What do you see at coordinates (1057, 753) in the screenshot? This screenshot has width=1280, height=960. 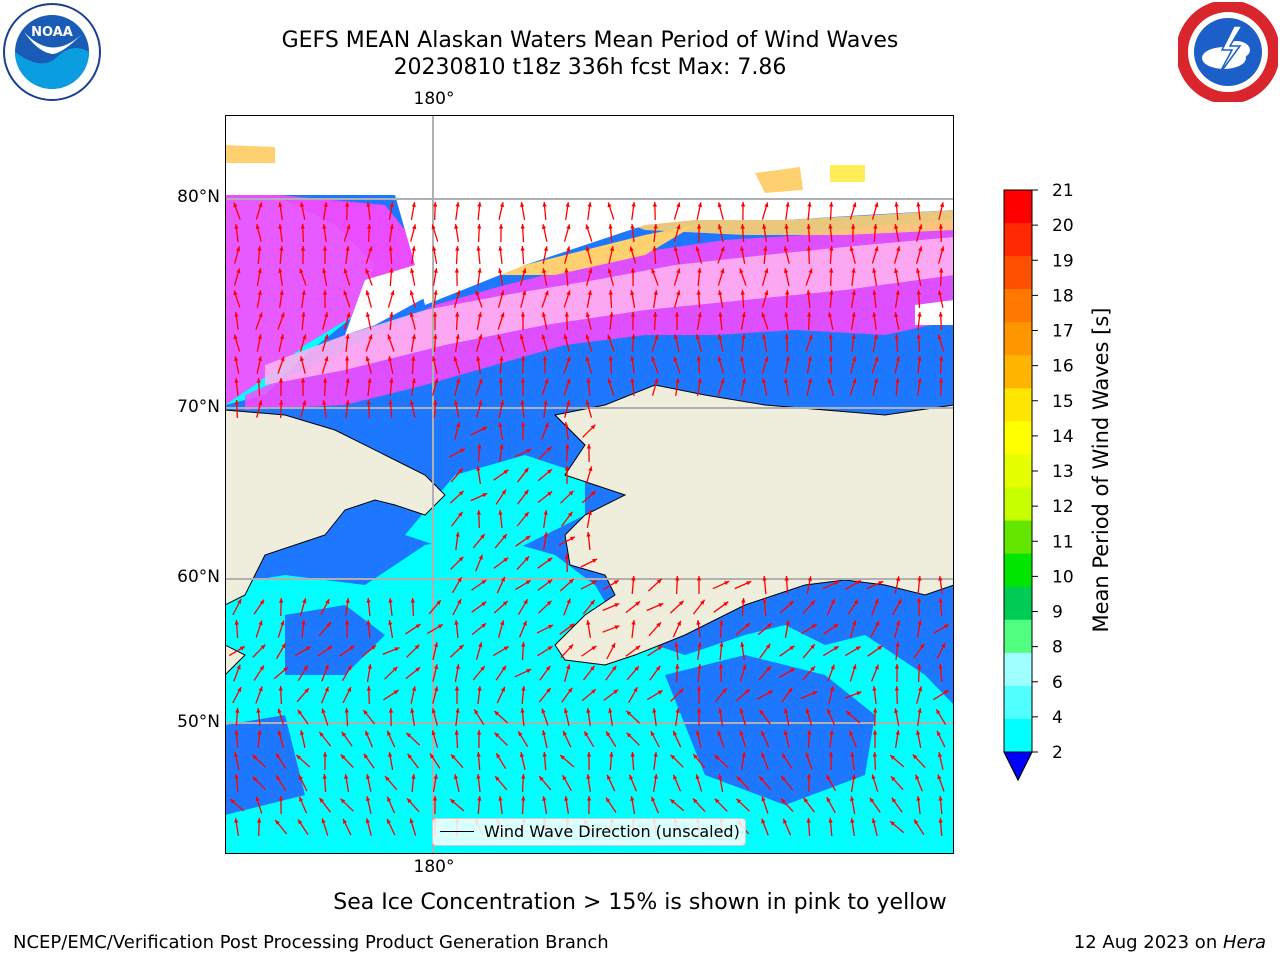 I see `colorbar-tick-label: 2` at bounding box center [1057, 753].